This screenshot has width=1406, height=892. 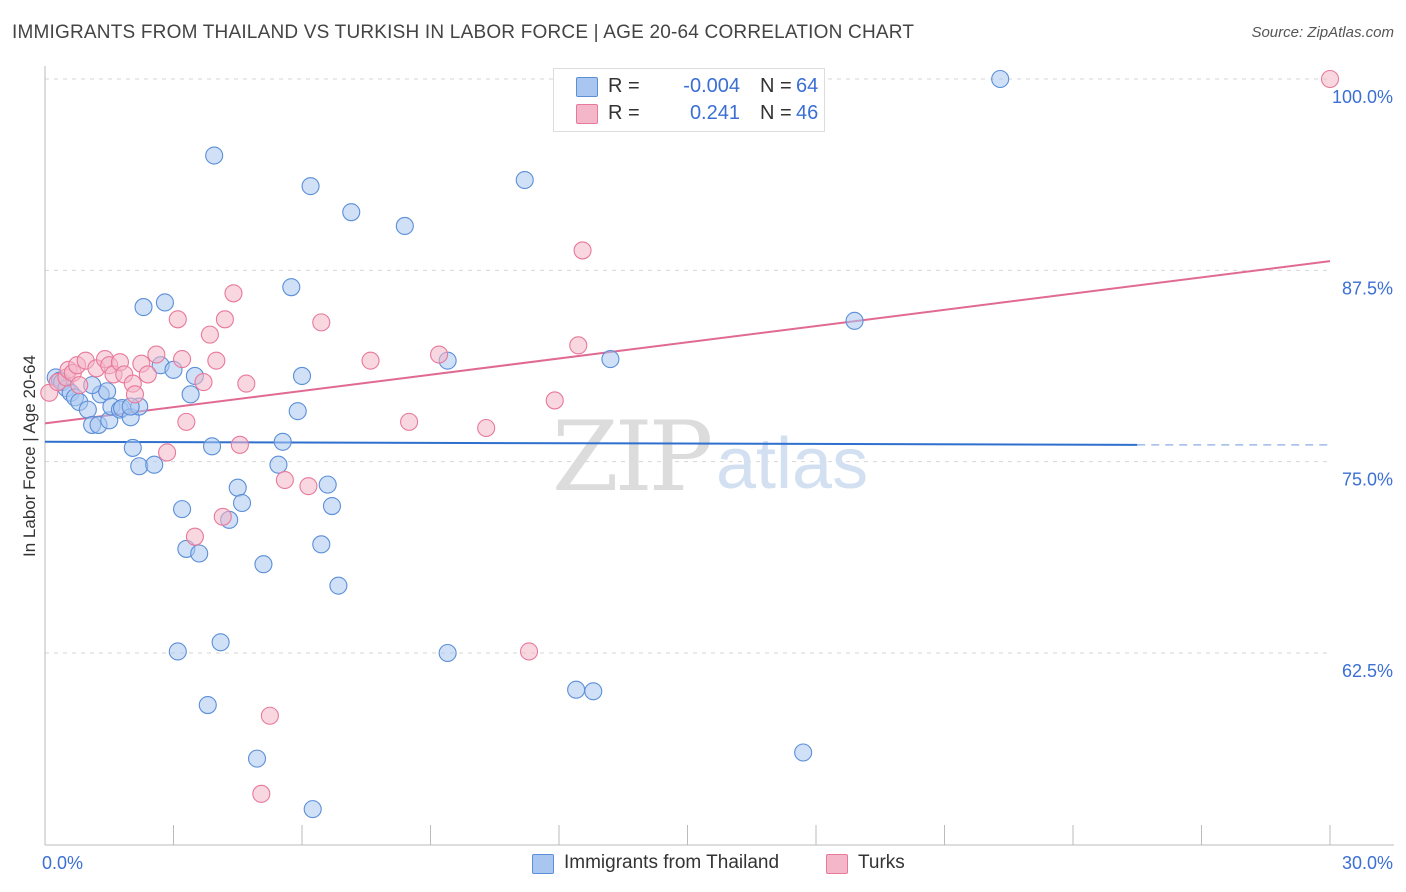 I want to click on chart-source: Source: ZipAtlas.com, so click(x=1322, y=32).